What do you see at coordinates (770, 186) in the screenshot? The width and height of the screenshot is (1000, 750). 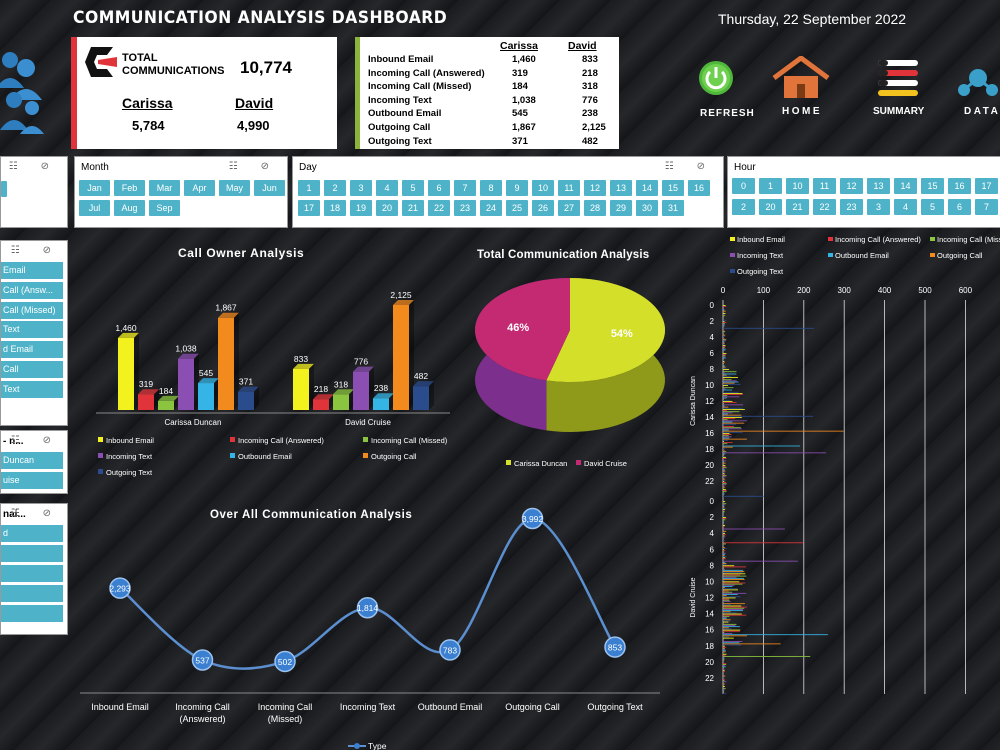 I see `hour-slicer-item: 1` at bounding box center [770, 186].